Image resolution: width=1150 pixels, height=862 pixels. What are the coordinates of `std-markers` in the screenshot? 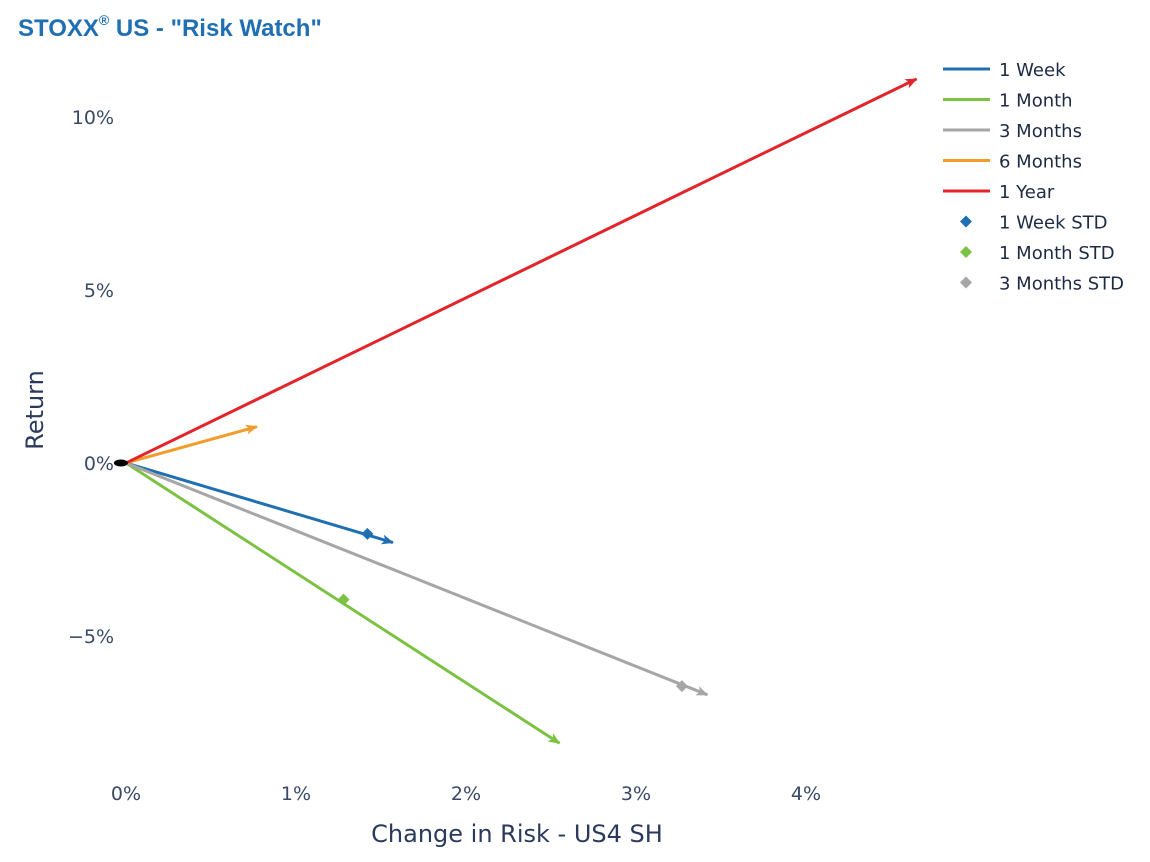 It's located at (512, 610).